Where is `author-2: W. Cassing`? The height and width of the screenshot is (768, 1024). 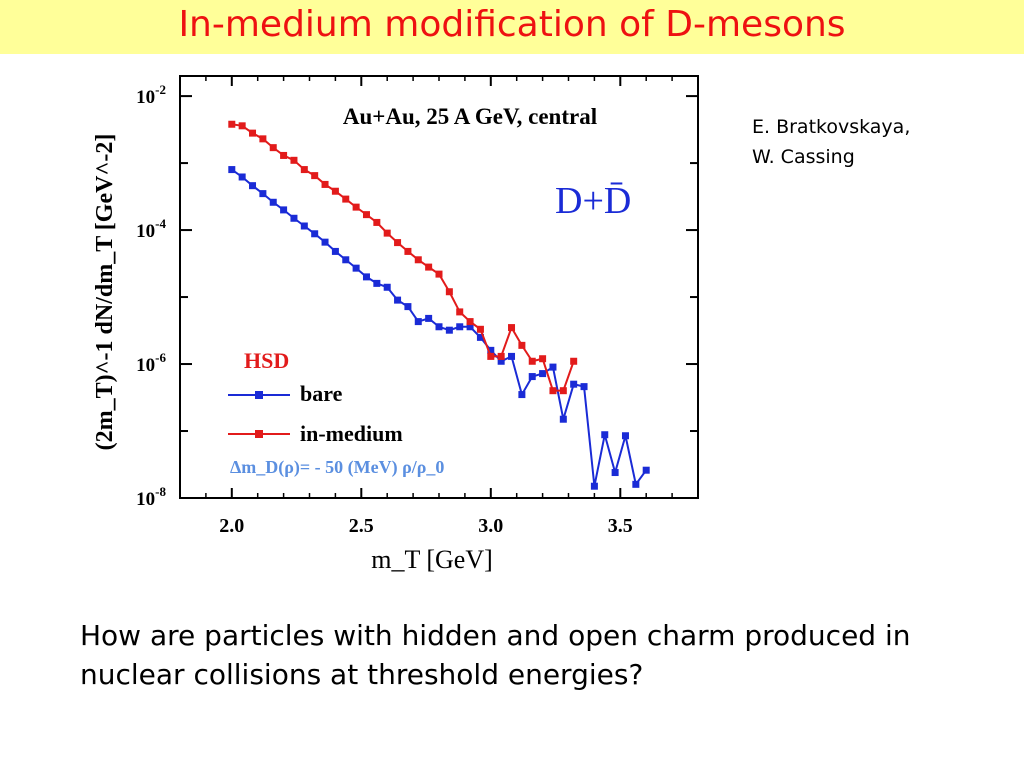
author-2: W. Cassing is located at coordinates (803, 157).